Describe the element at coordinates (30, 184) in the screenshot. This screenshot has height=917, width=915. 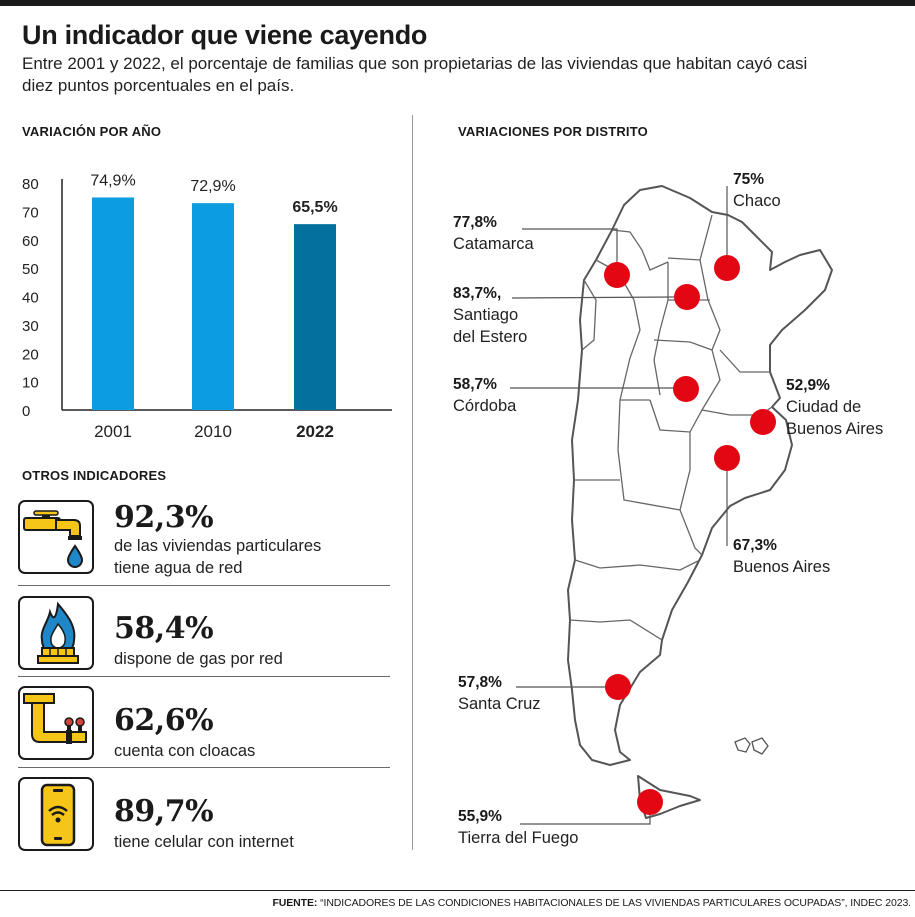
I see `y-tick-label: 80` at that location.